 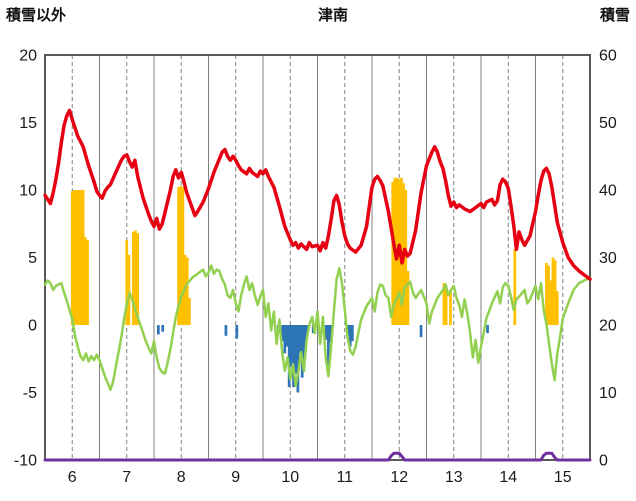 I want to click on x-tick-label: 9, so click(x=235, y=477).